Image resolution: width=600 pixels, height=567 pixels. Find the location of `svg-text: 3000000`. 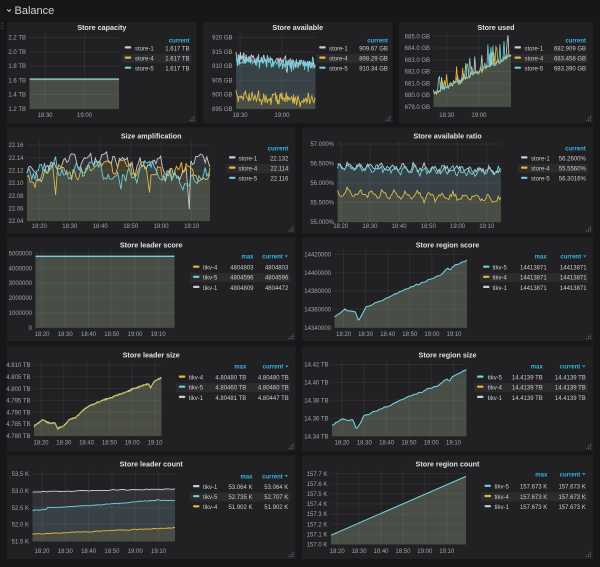

svg-text: 3000000 is located at coordinates (21, 284).